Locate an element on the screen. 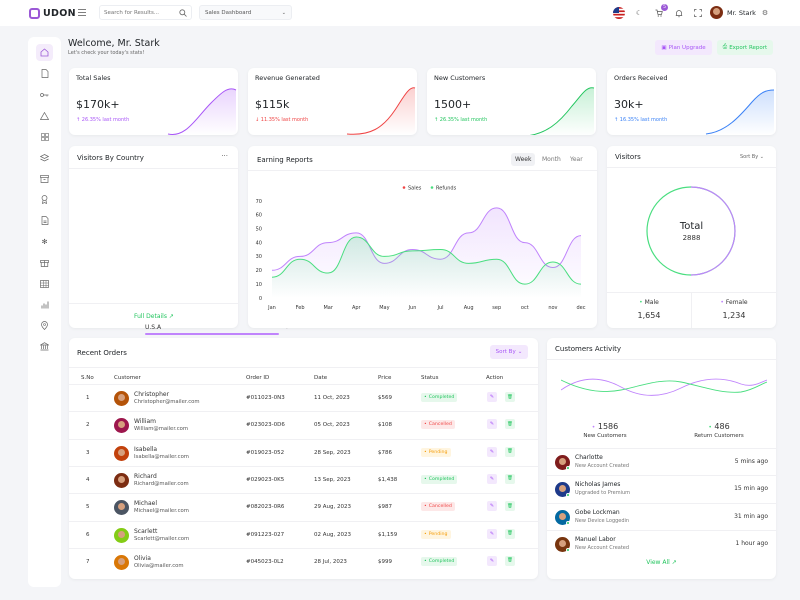  sidebar-key-icon is located at coordinates (44, 94).